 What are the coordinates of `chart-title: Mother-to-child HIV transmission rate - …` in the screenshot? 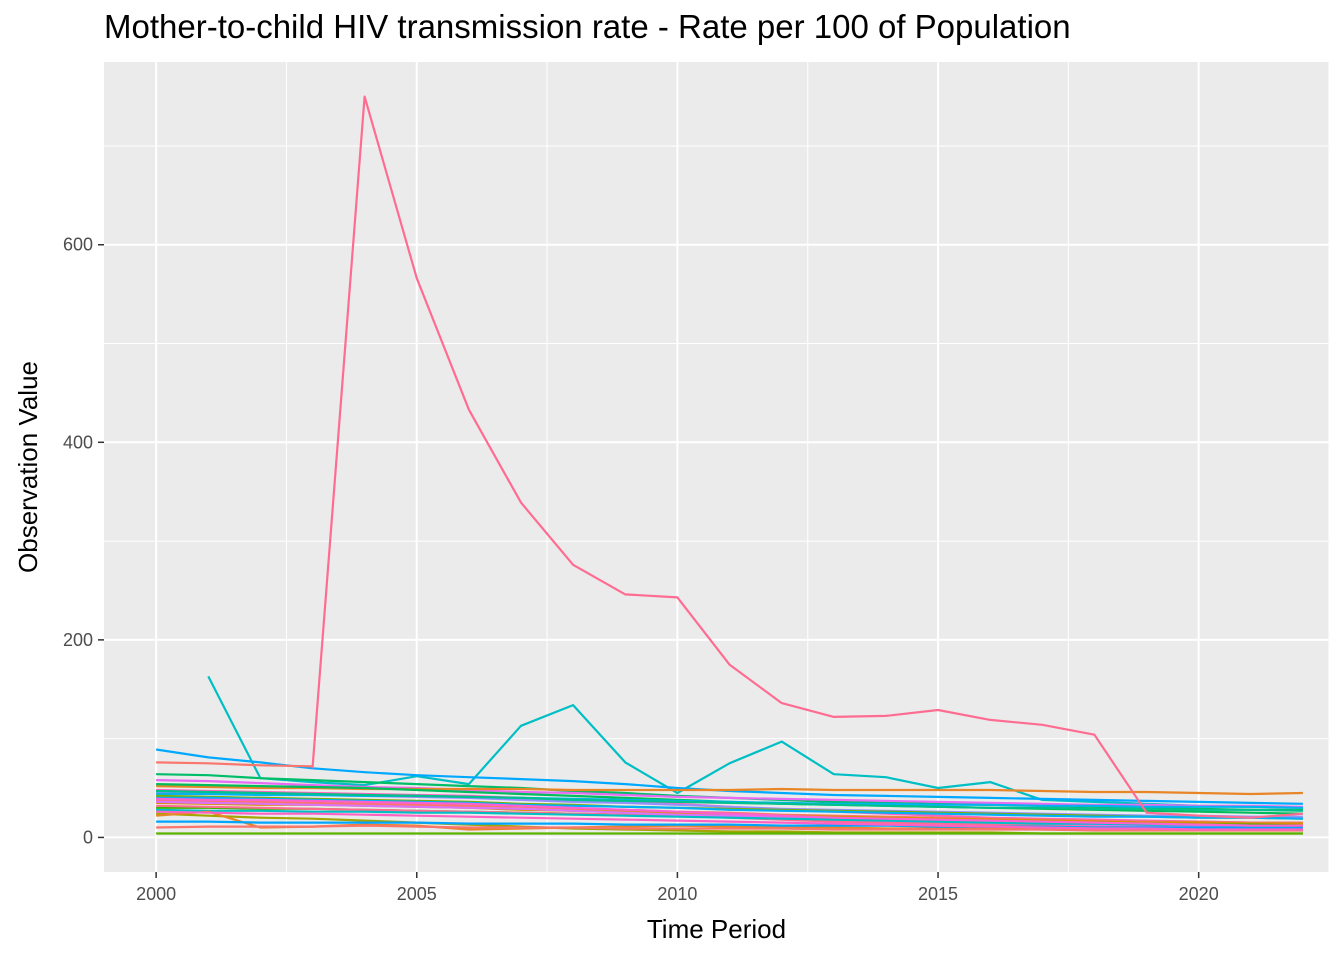 It's located at (587, 26).